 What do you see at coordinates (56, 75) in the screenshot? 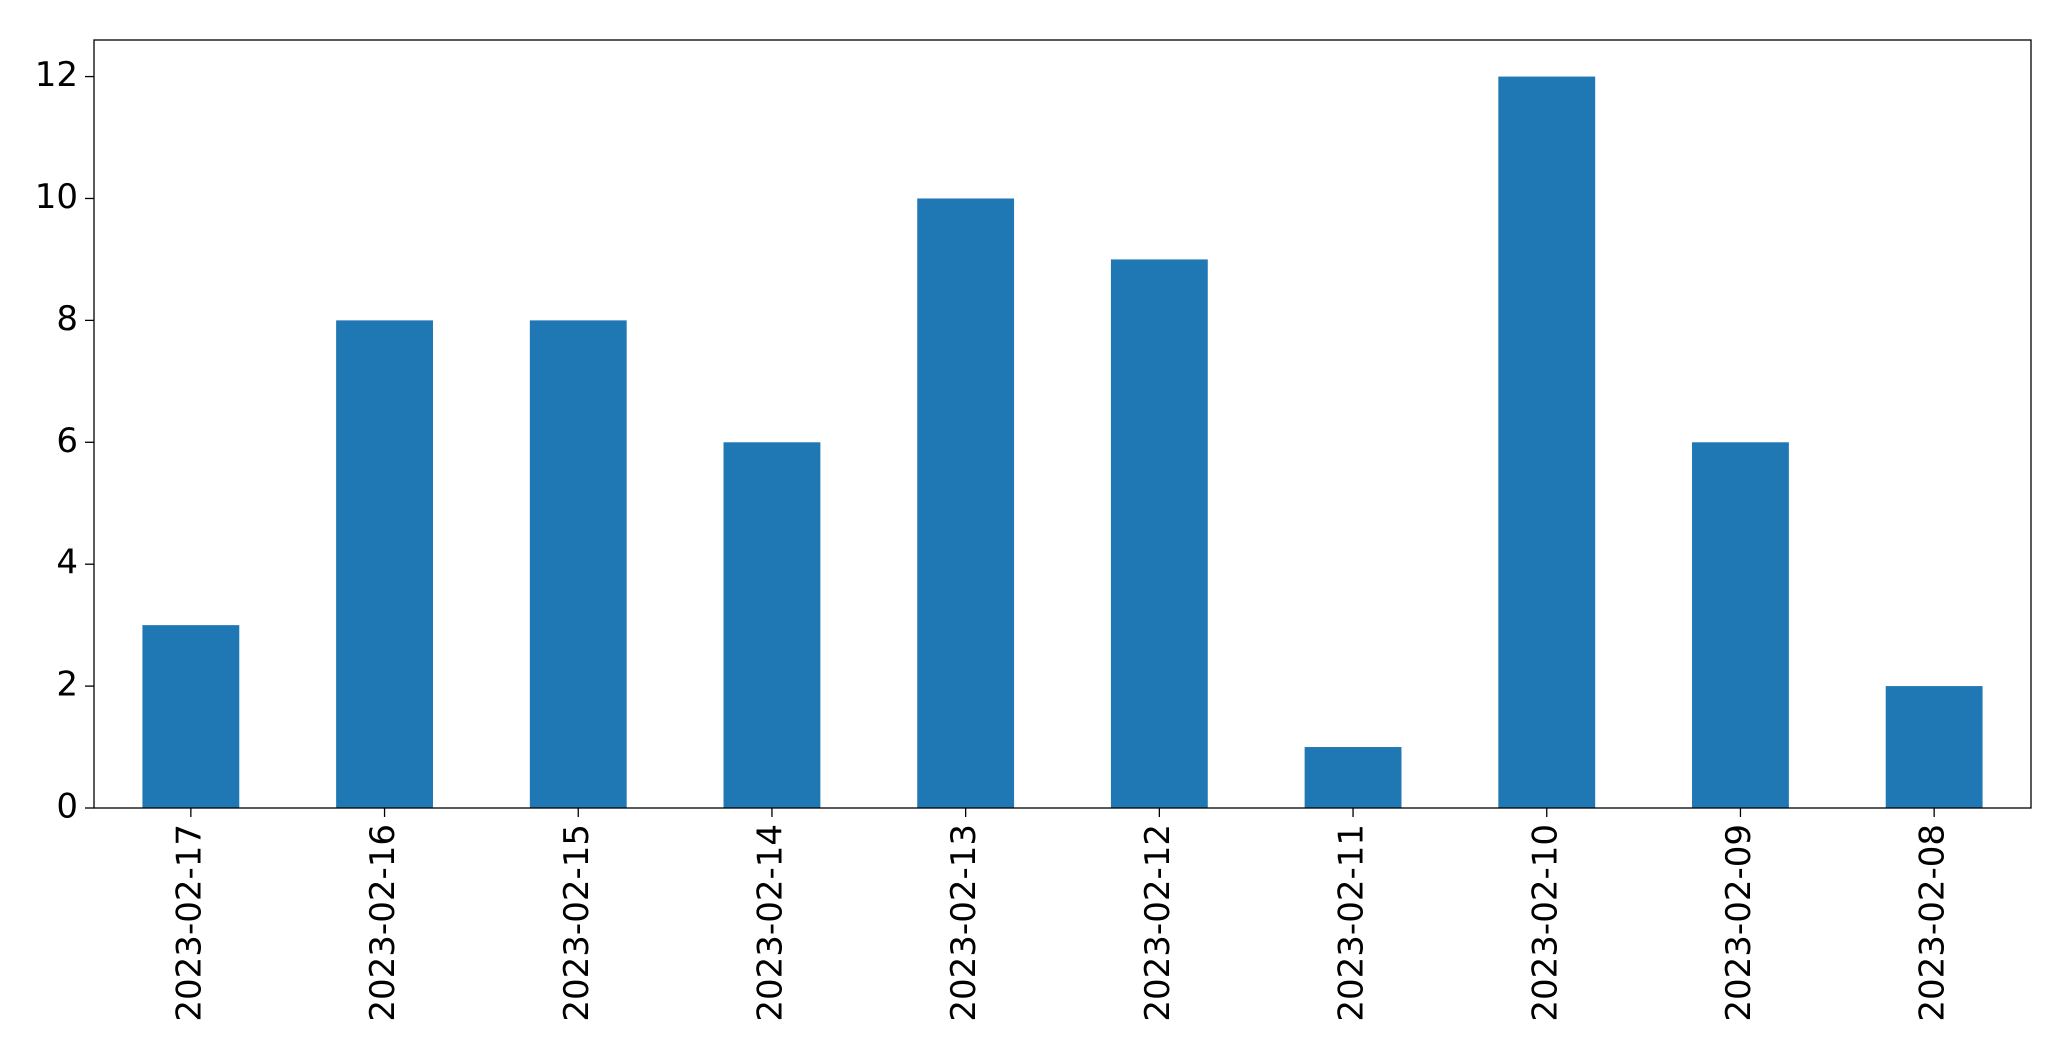
I see `y-tick-label: 12` at bounding box center [56, 75].